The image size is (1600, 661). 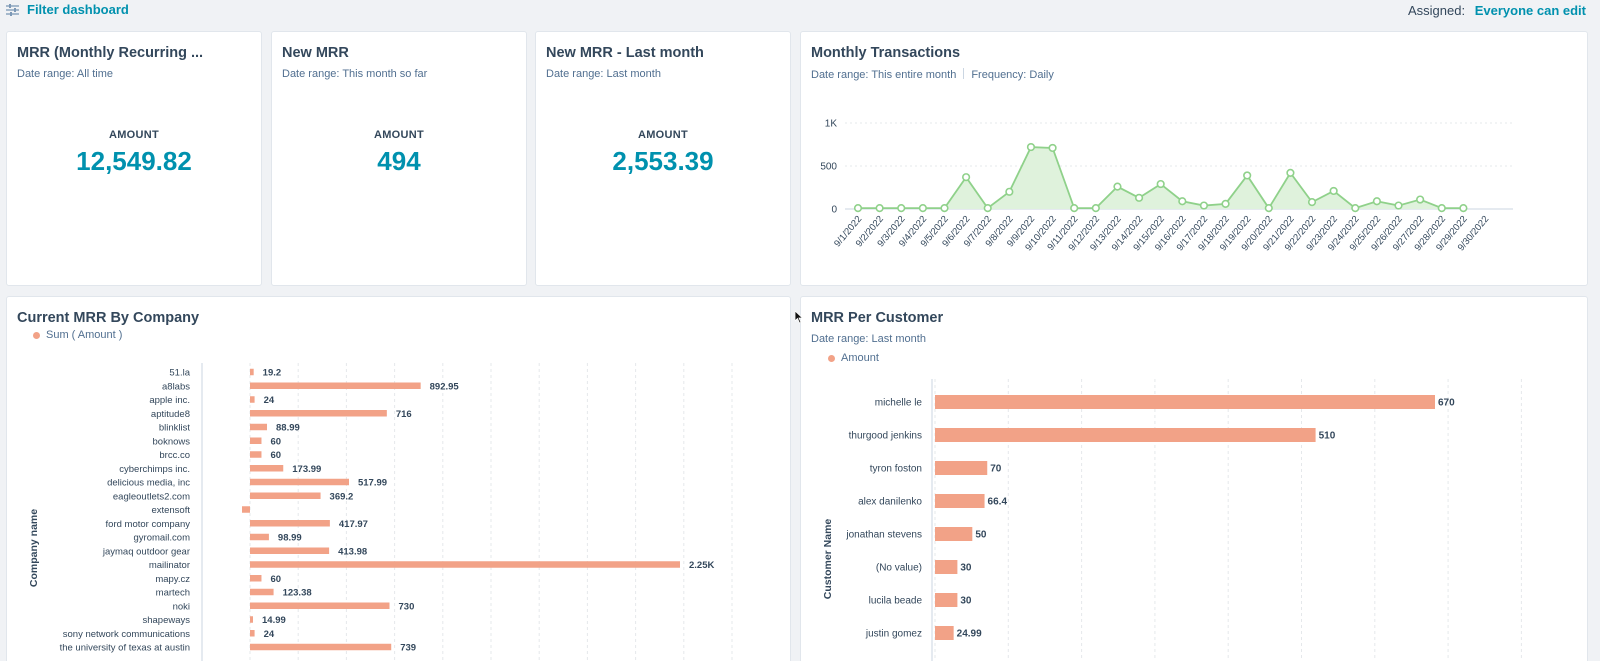 What do you see at coordinates (896, 601) in the screenshot?
I see `category-label: lucila beade` at bounding box center [896, 601].